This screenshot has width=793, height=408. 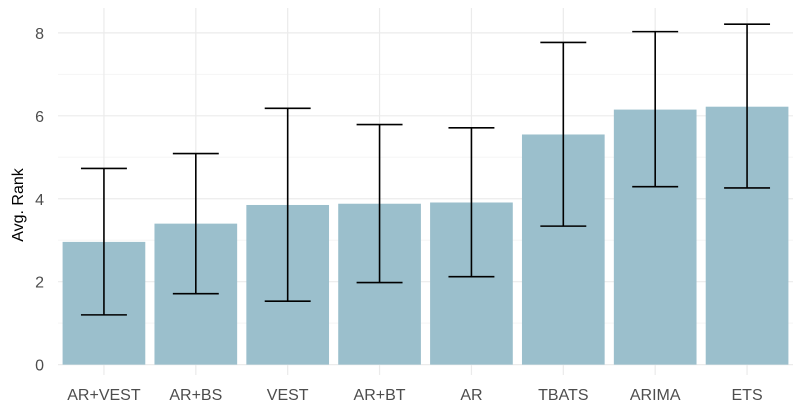 What do you see at coordinates (18, 204) in the screenshot?
I see `y-axis-title: Avg. Rank` at bounding box center [18, 204].